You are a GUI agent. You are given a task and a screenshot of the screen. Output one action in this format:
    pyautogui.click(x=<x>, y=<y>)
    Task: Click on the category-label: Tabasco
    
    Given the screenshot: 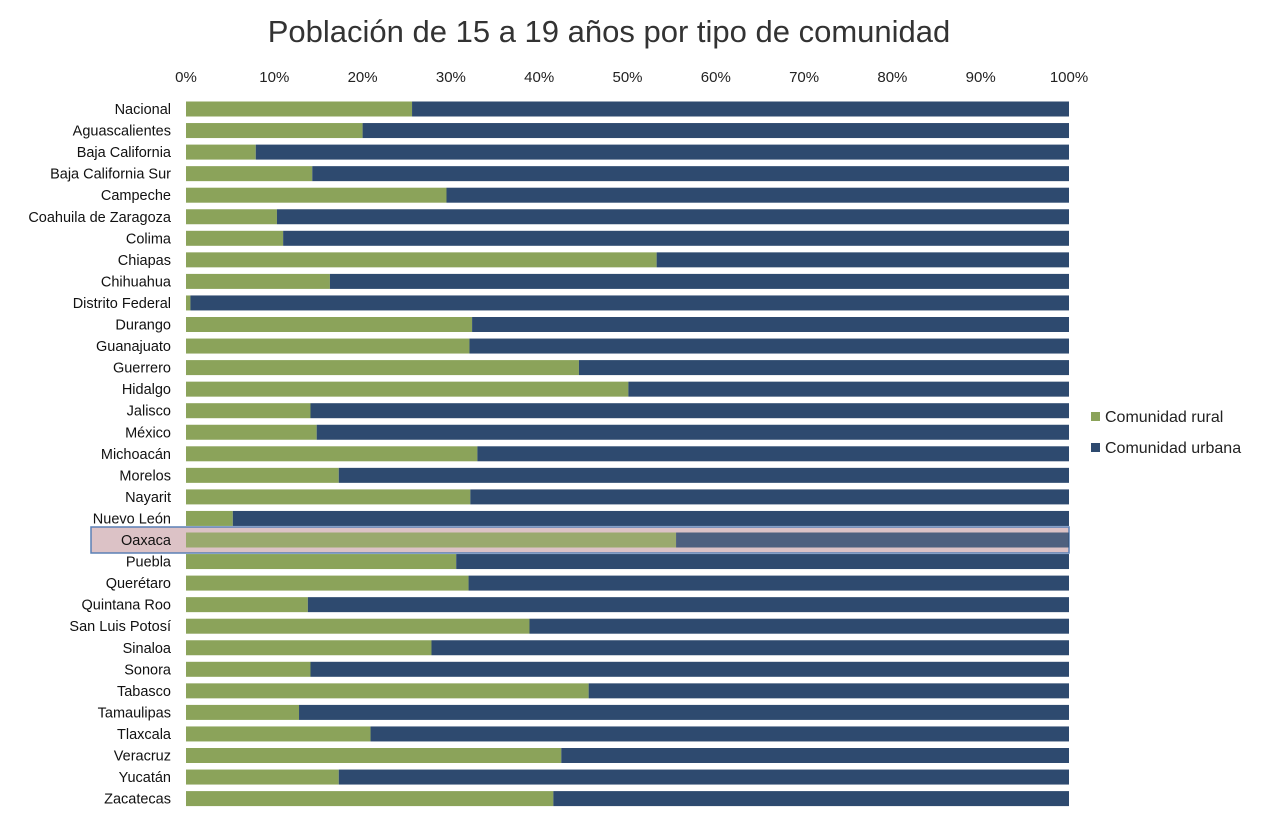 What is the action you would take?
    pyautogui.click(x=144, y=692)
    